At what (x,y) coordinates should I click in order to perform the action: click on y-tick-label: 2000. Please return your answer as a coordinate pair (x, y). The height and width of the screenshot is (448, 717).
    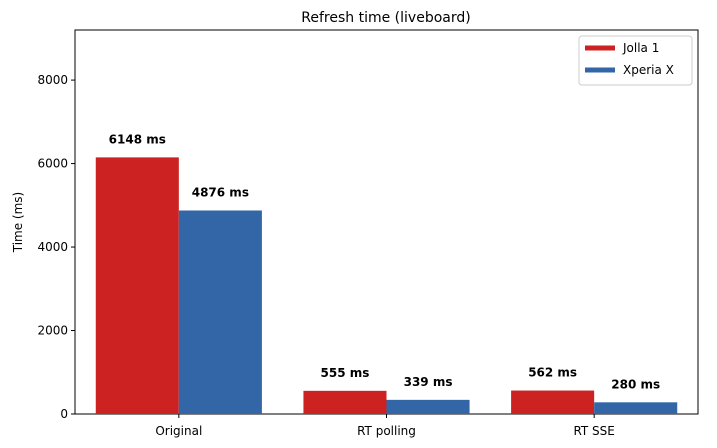
    Looking at the image, I should click on (52, 331).